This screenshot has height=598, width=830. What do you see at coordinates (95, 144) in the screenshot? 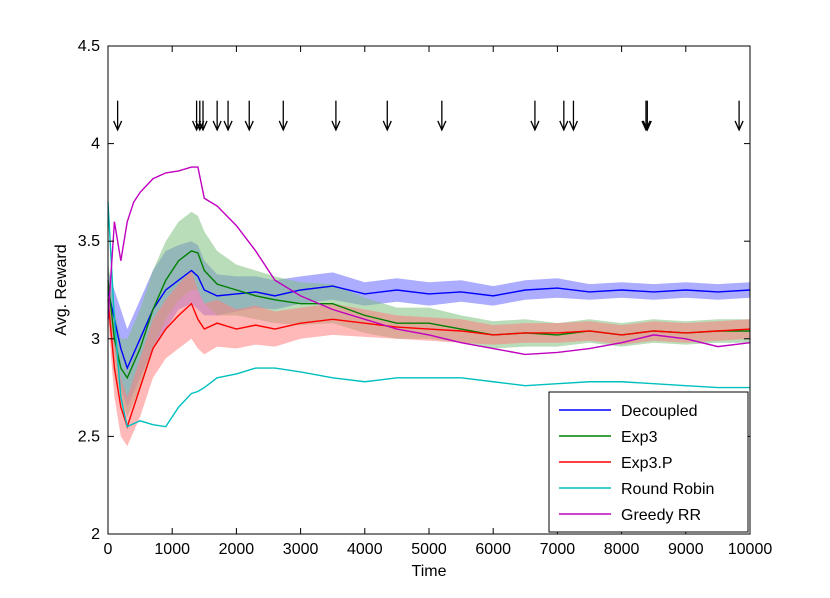
I see `y-tick-label: 4` at bounding box center [95, 144].